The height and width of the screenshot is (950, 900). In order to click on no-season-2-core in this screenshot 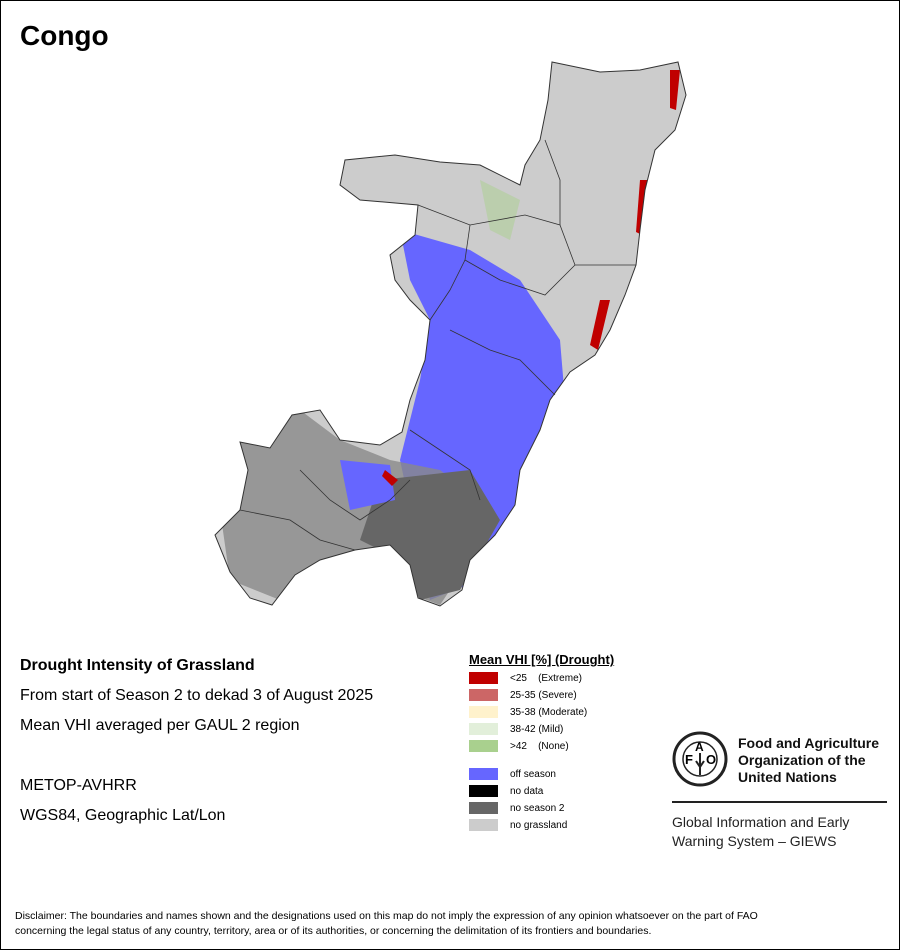, I will do `click(430, 535)`.